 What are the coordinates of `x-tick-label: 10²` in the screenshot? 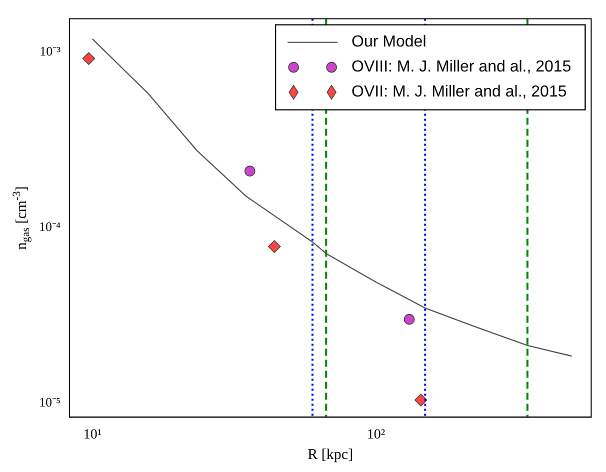 It's located at (376, 434).